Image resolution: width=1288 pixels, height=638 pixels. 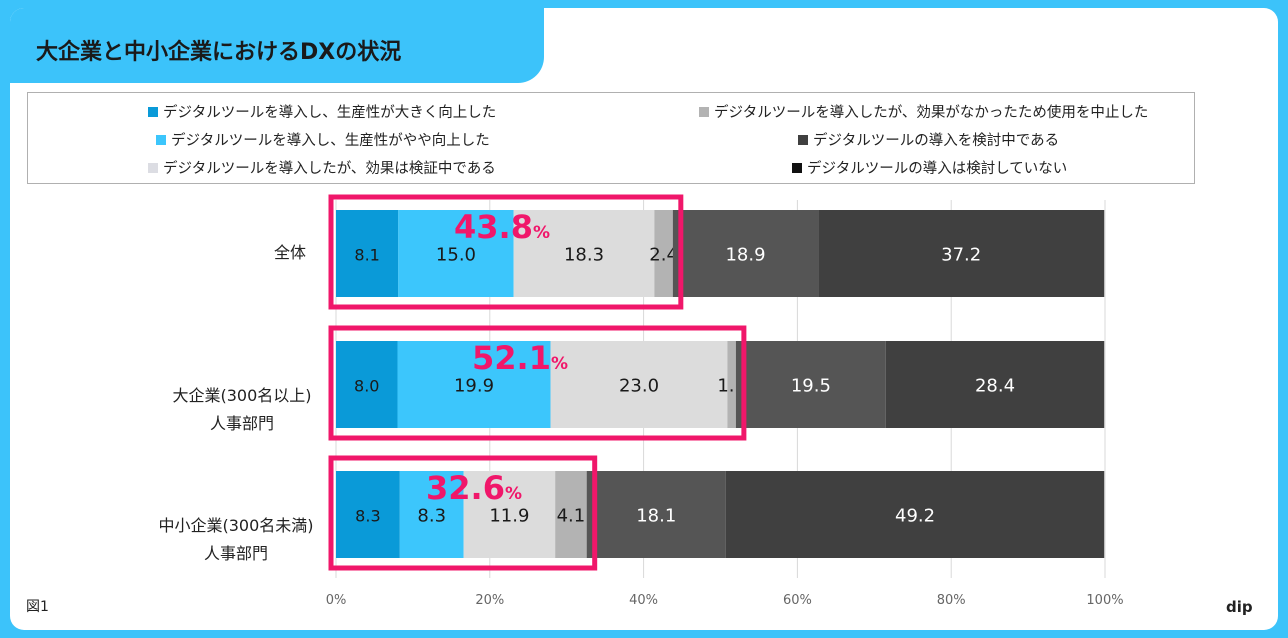 What do you see at coordinates (502, 227) in the screenshot?
I see `annotation-total: 43.8%` at bounding box center [502, 227].